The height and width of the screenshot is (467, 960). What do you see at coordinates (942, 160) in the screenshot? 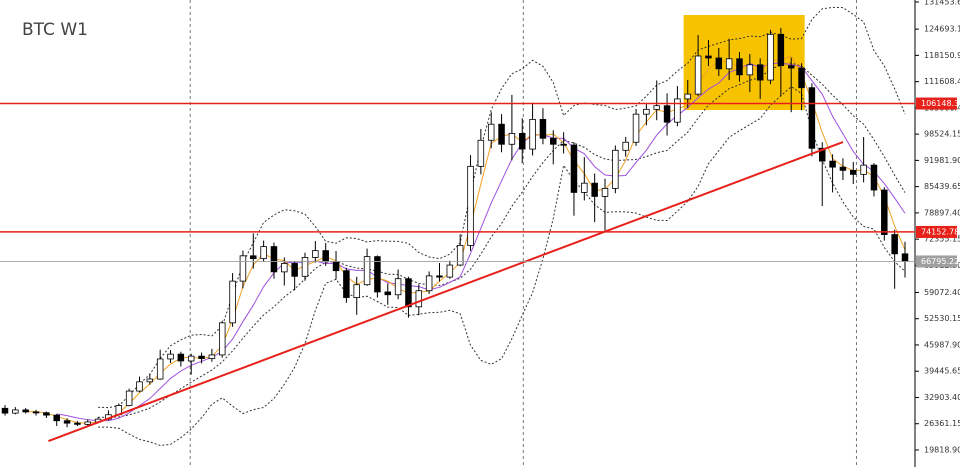
I see `y-tick-label: 91981.90` at bounding box center [942, 160].